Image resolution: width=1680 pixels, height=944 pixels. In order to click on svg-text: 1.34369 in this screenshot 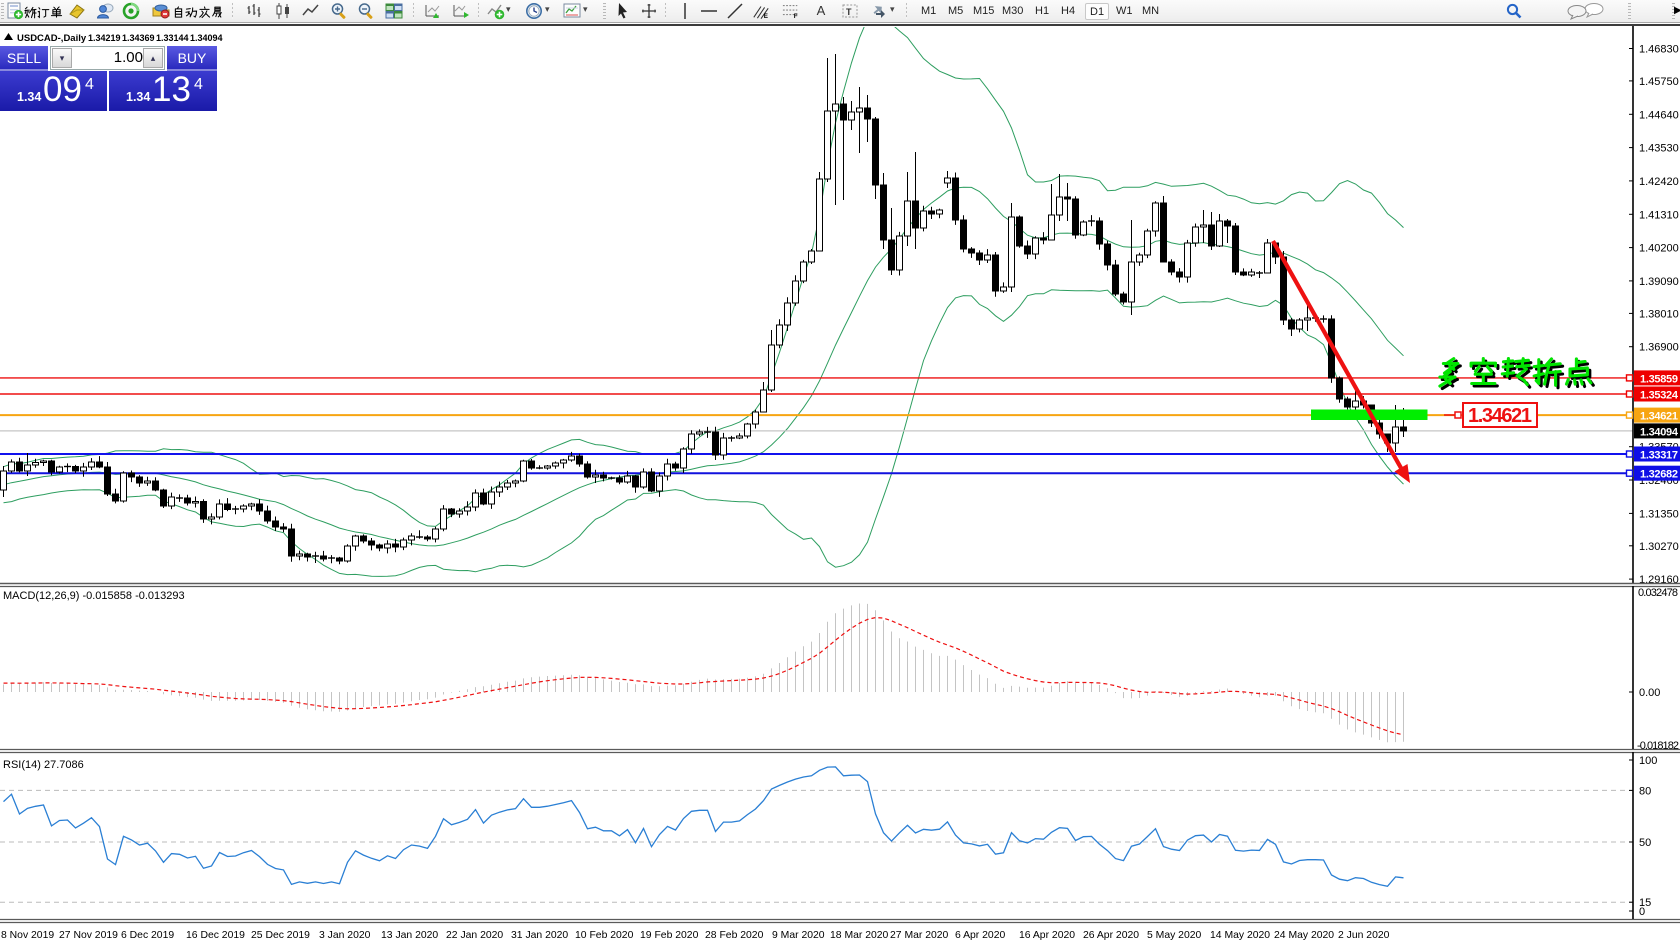, I will do `click(138, 38)`.